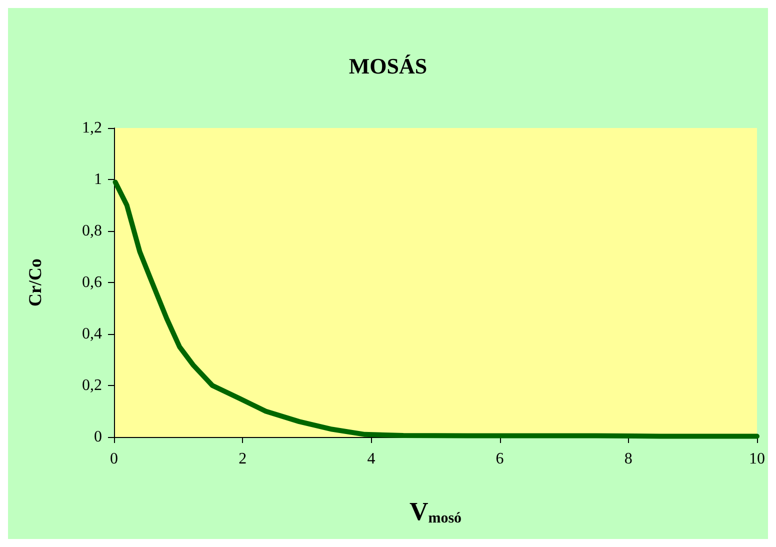 The width and height of the screenshot is (776, 547). What do you see at coordinates (92, 128) in the screenshot?
I see `y-tick-label: 1,2` at bounding box center [92, 128].